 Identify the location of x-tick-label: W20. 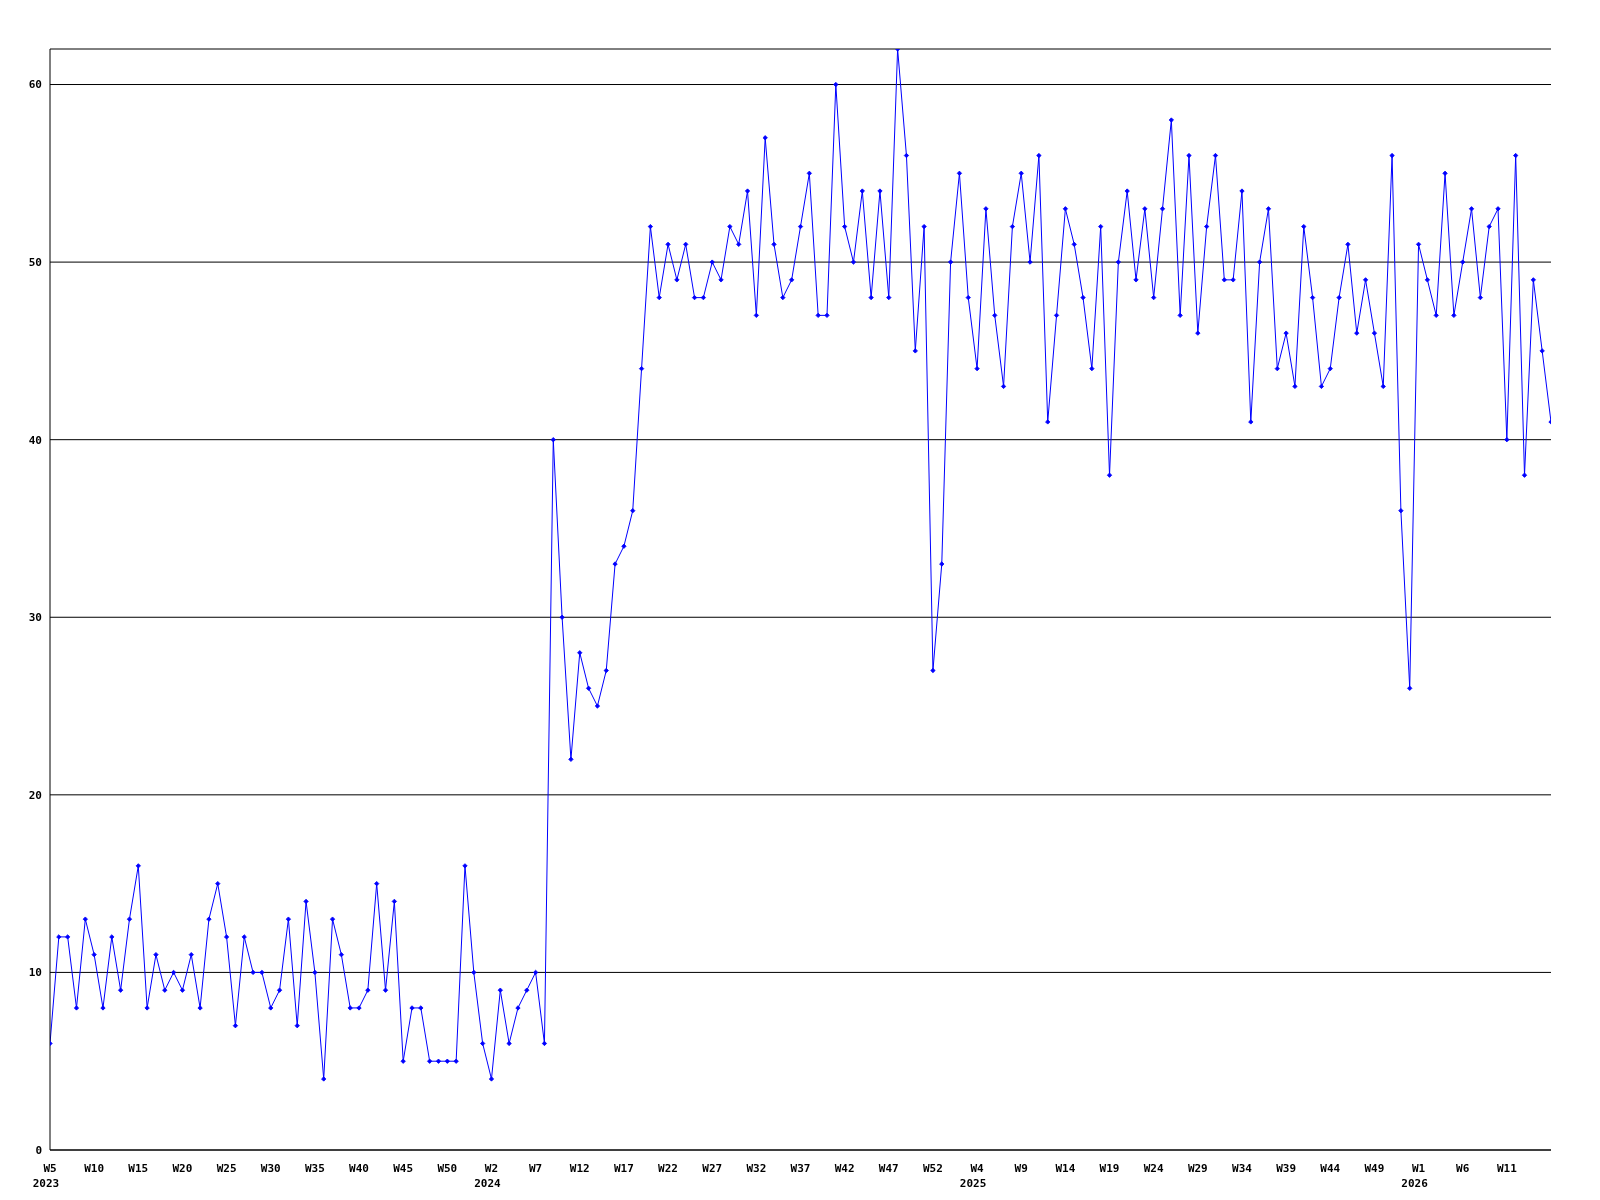
(182, 1168).